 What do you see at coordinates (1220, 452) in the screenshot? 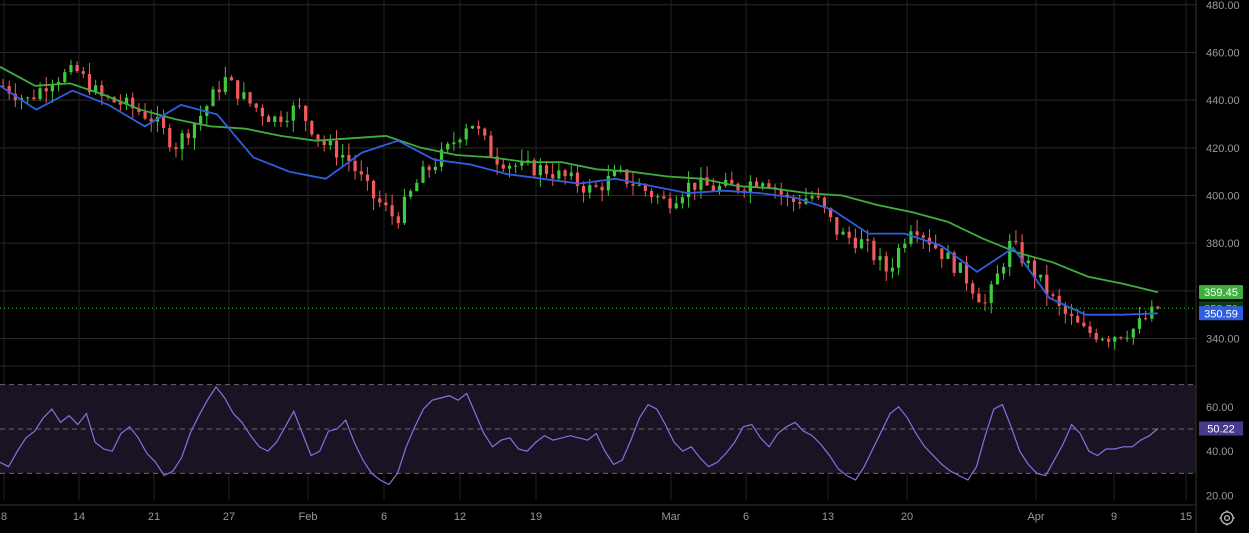
I see `rsi-tick-label: 40.00` at bounding box center [1220, 452].